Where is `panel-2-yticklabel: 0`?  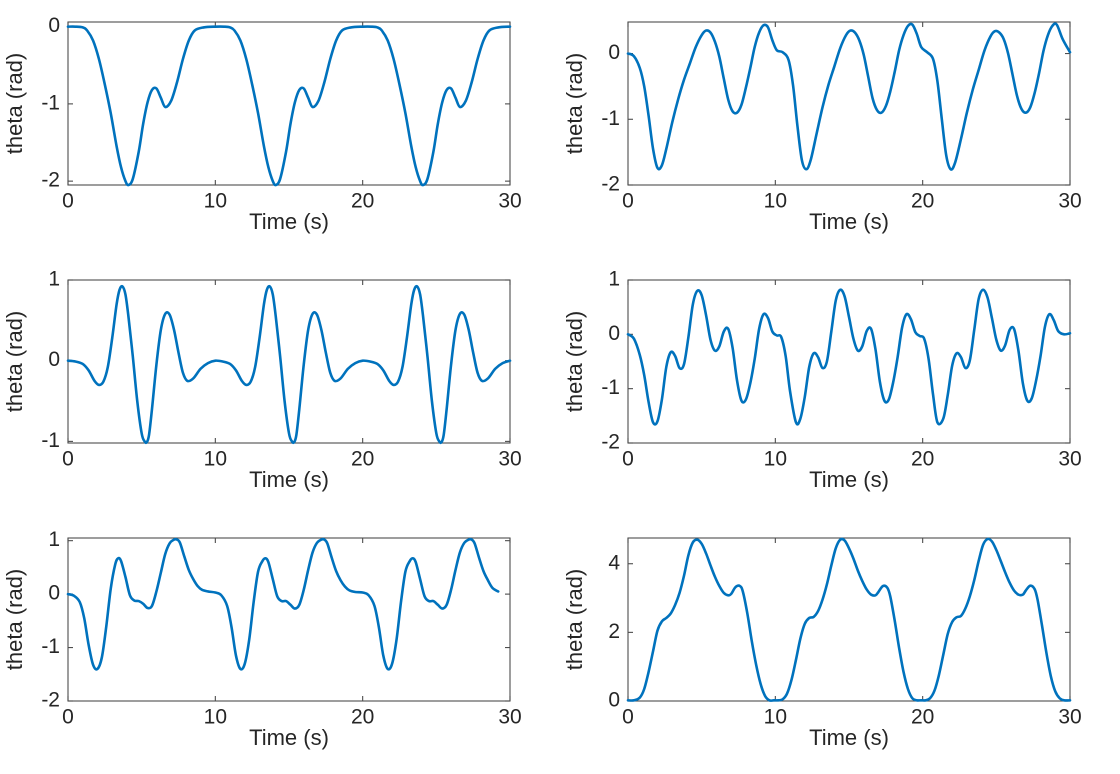 panel-2-yticklabel: 0 is located at coordinates (614, 52).